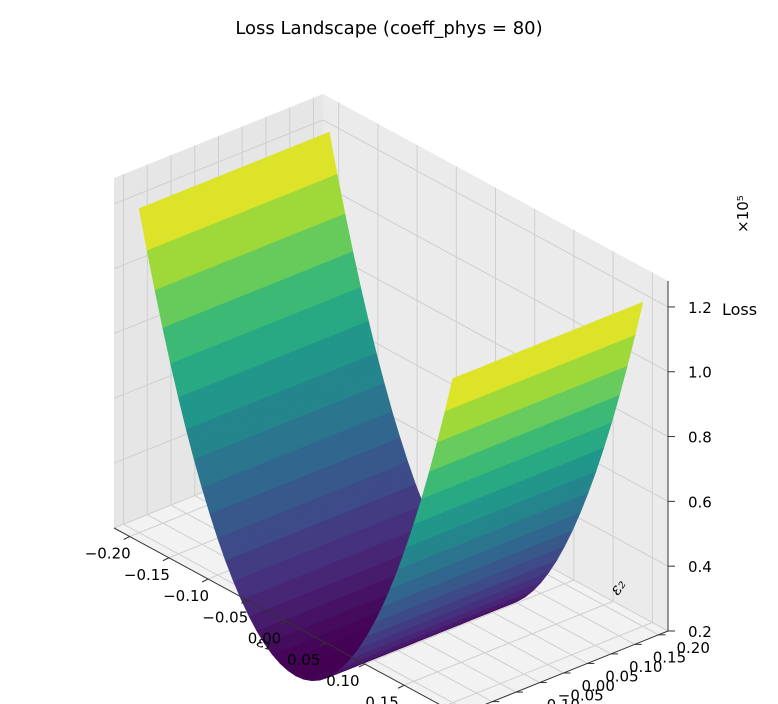  What do you see at coordinates (495, 213) in the screenshot?
I see `back-gridline-z` at bounding box center [495, 213].